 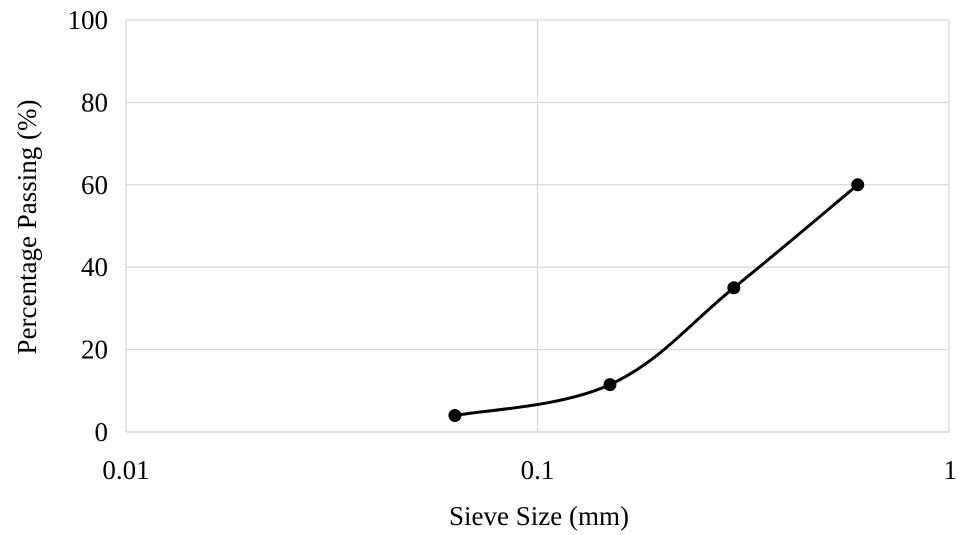 What do you see at coordinates (102, 432) in the screenshot?
I see `y-tick-label: 0` at bounding box center [102, 432].